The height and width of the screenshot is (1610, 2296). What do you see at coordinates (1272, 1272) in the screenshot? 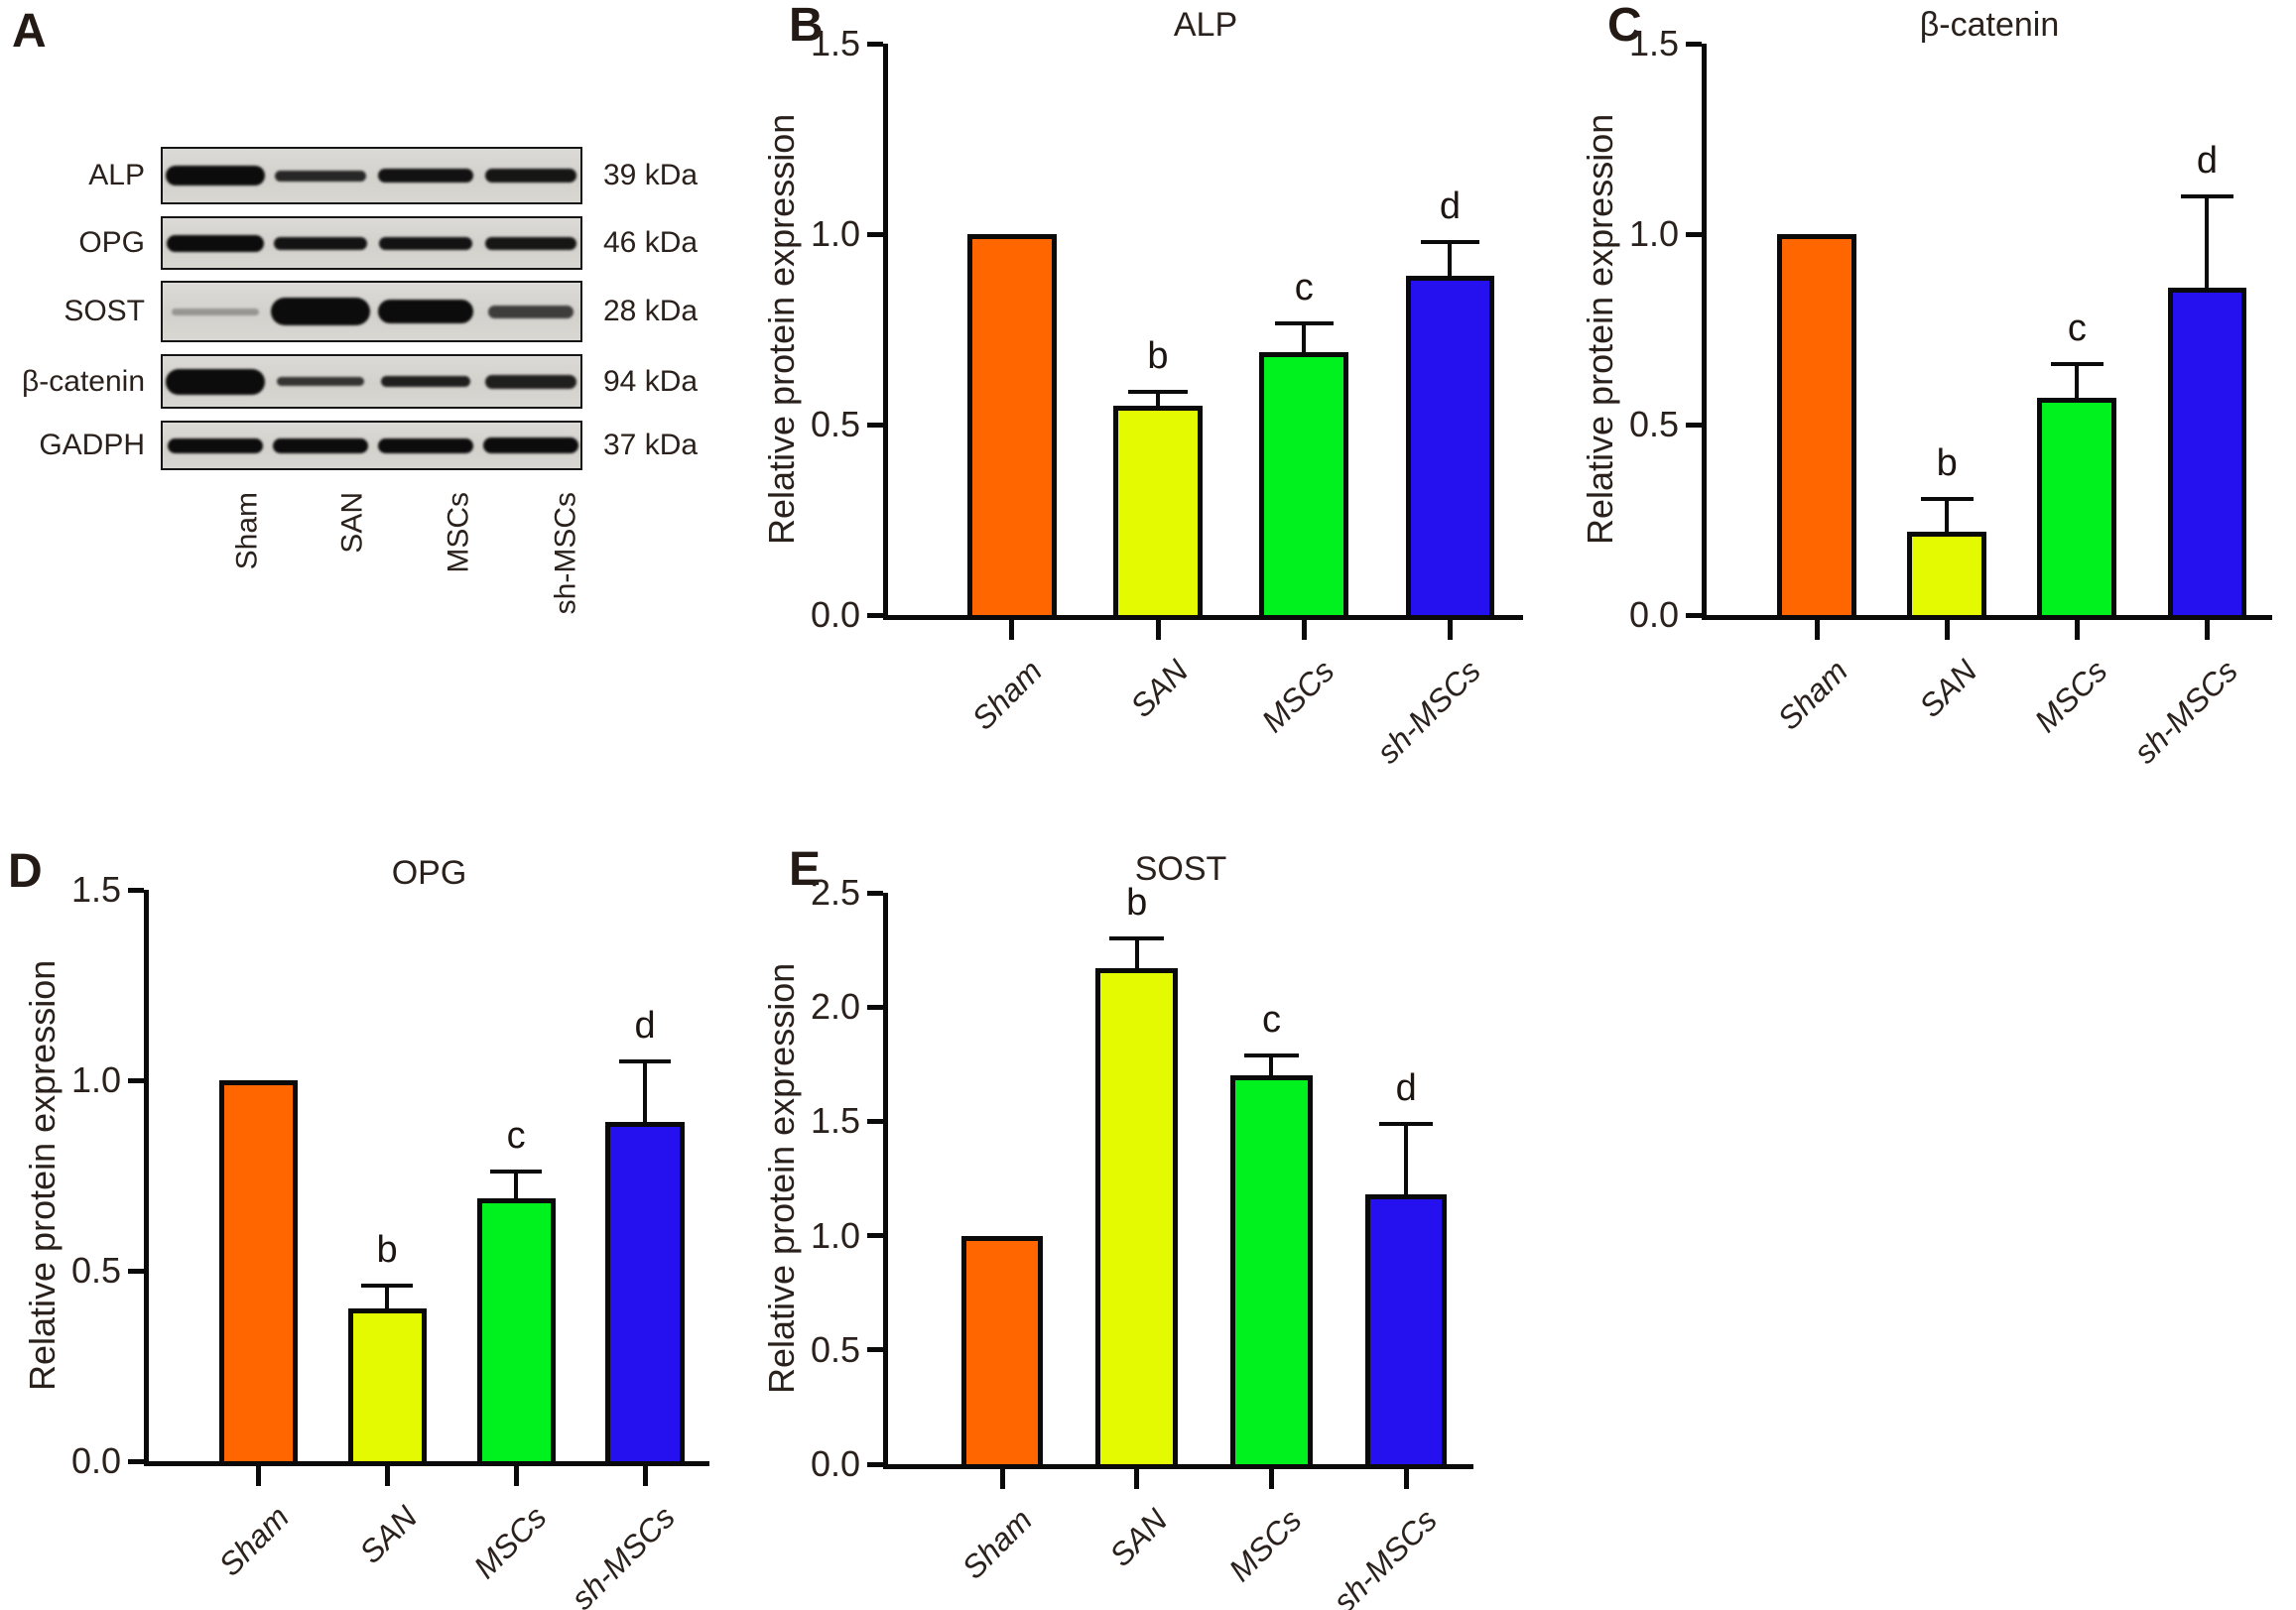
I see `bar-mscs` at bounding box center [1272, 1272].